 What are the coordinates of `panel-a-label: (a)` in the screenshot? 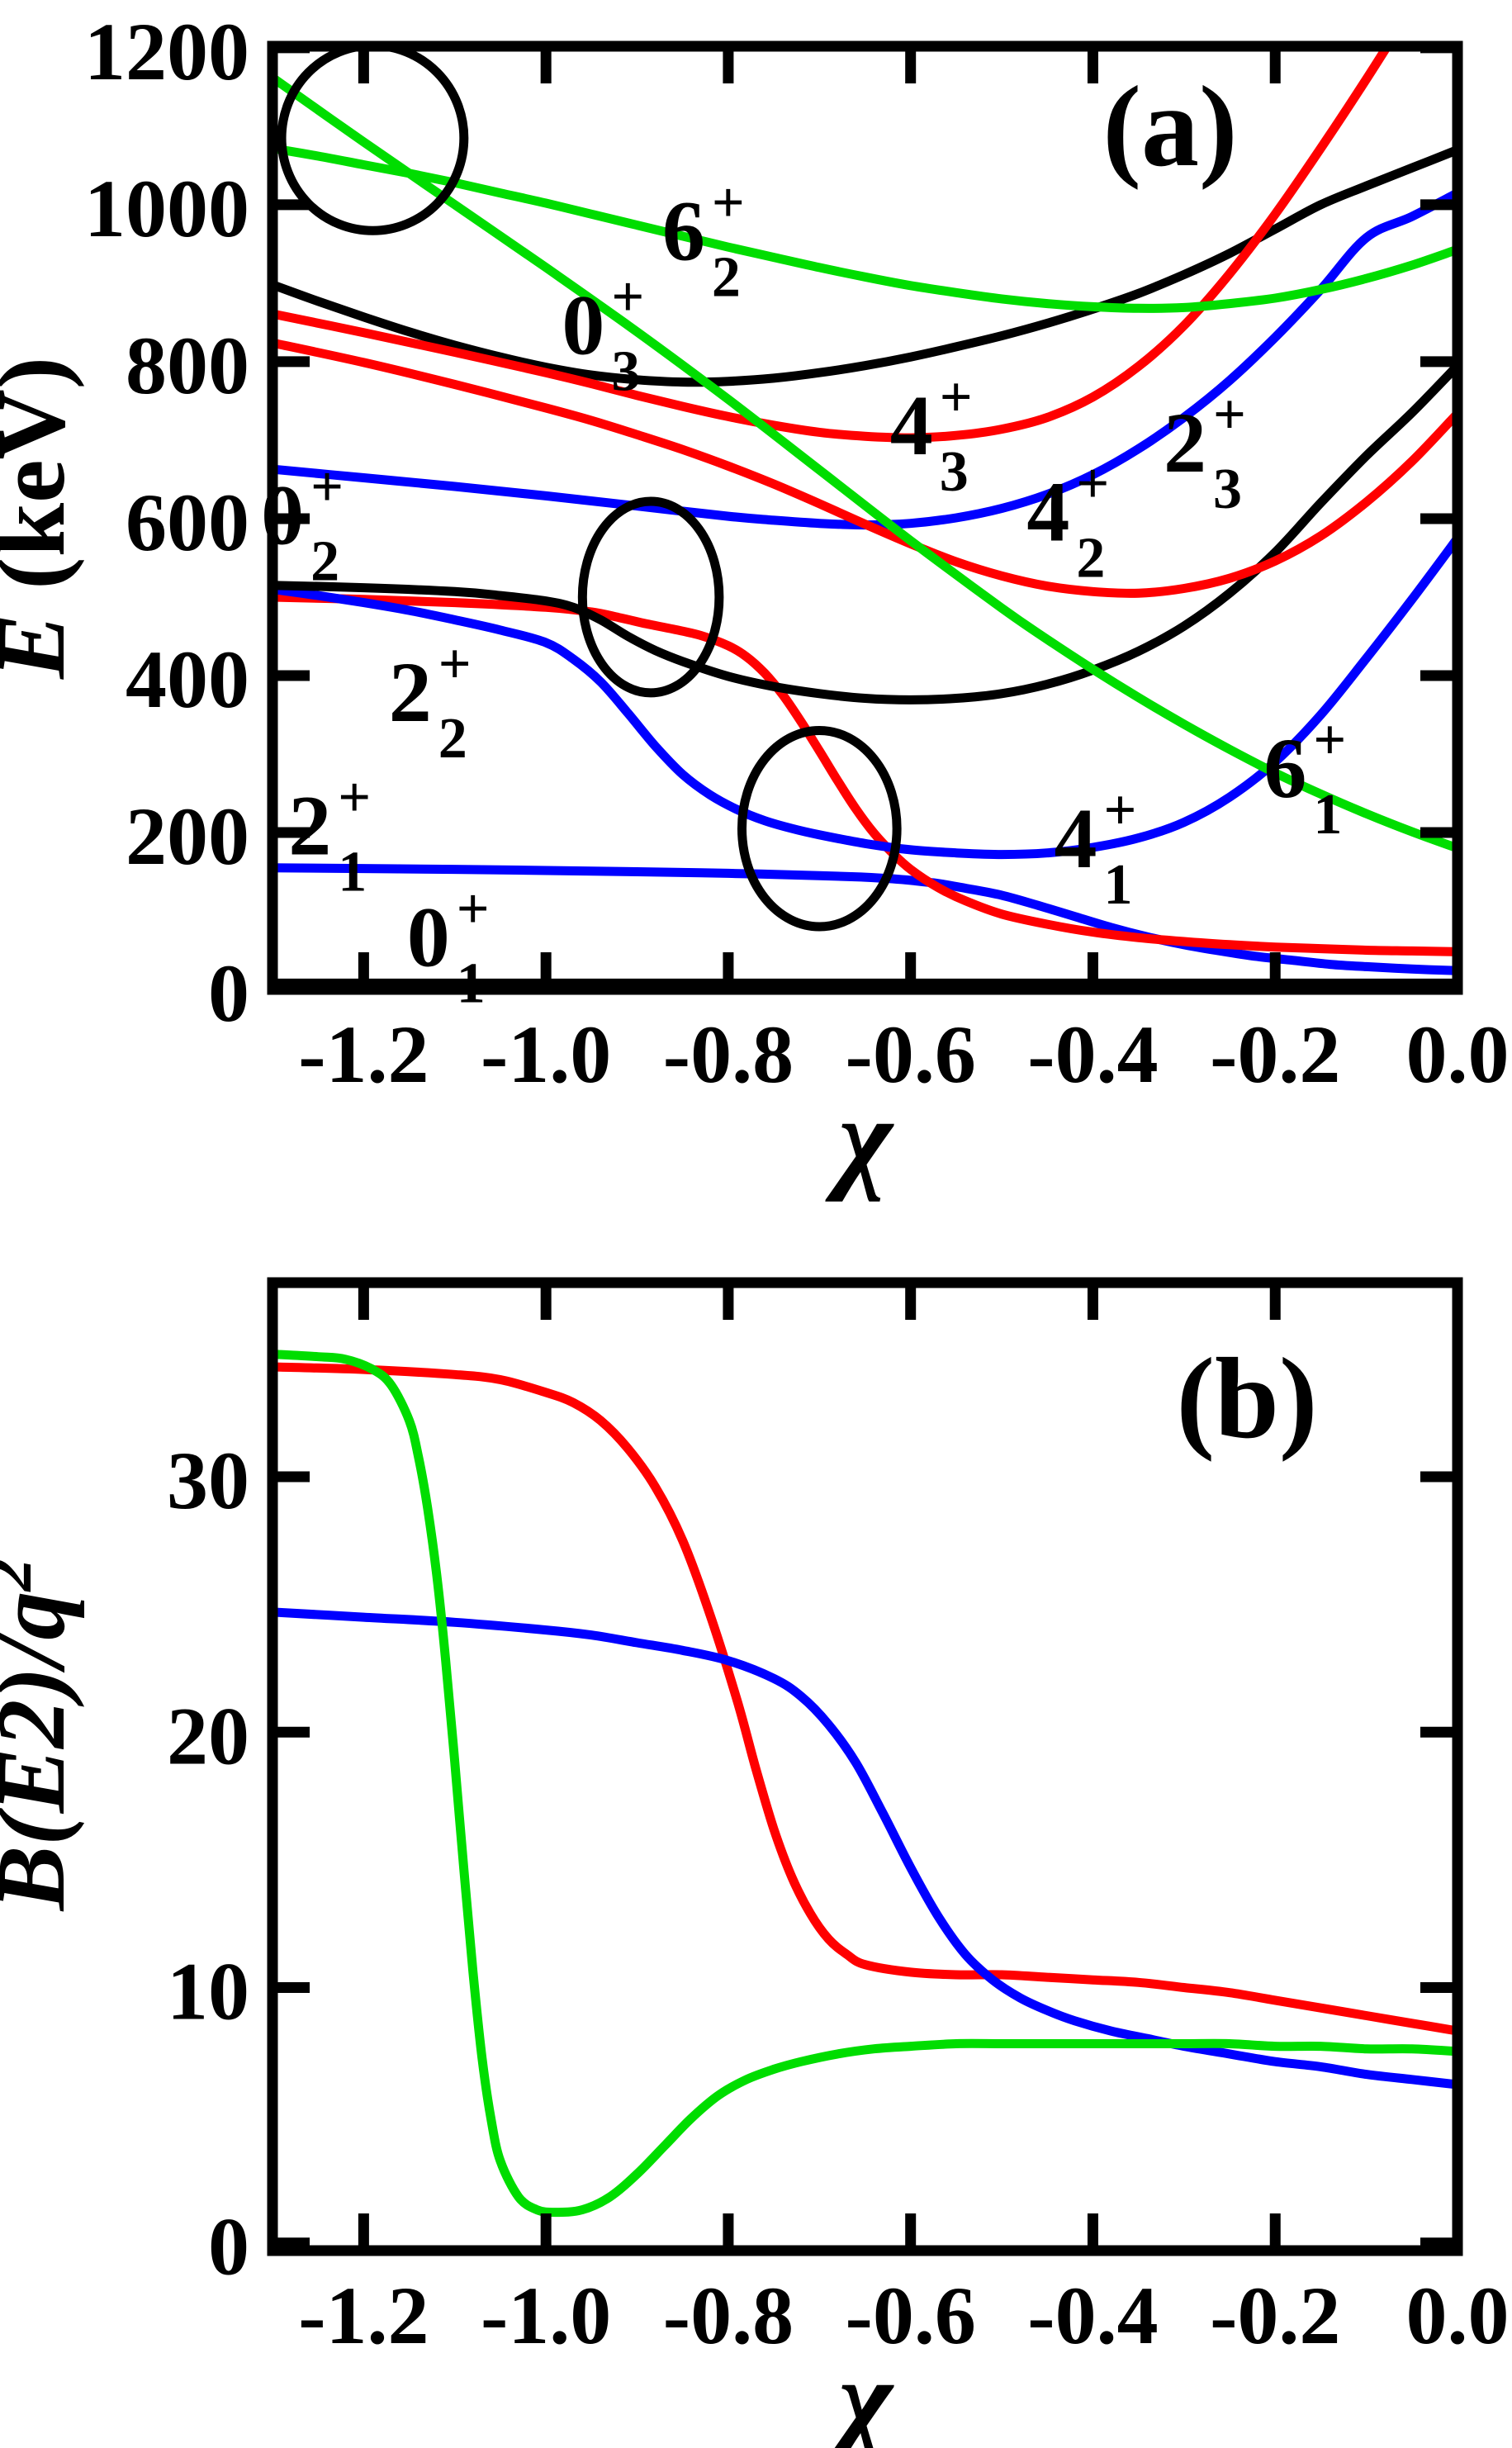 It's located at (1169, 127).